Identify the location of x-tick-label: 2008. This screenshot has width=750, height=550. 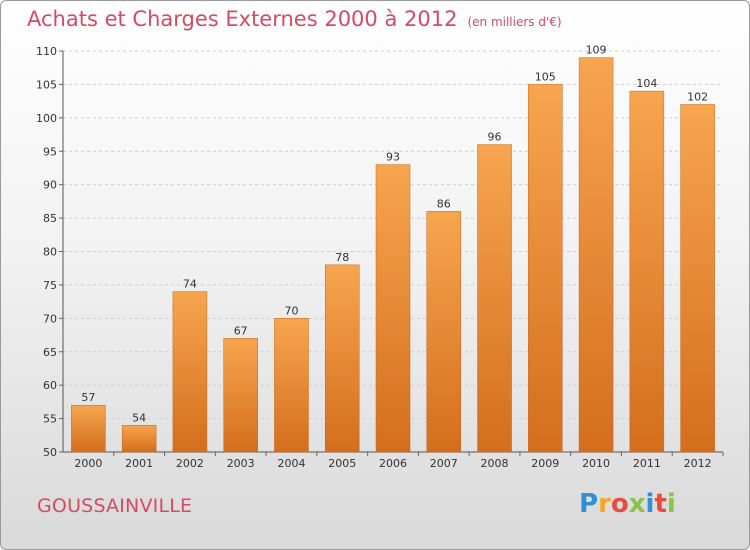
(495, 463).